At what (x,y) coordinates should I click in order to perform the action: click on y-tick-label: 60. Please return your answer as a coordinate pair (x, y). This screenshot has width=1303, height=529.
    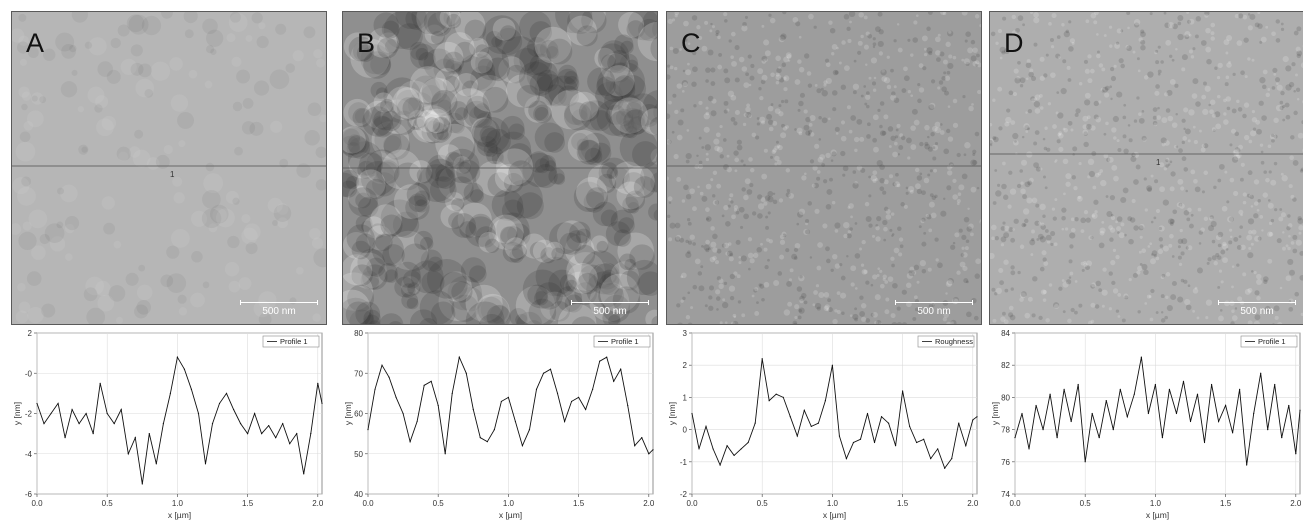
    Looking at the image, I should click on (358, 414).